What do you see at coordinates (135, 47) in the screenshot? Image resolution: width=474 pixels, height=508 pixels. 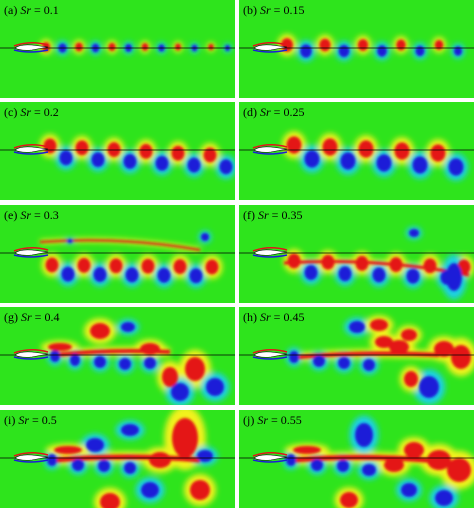 I see `halos` at bounding box center [135, 47].